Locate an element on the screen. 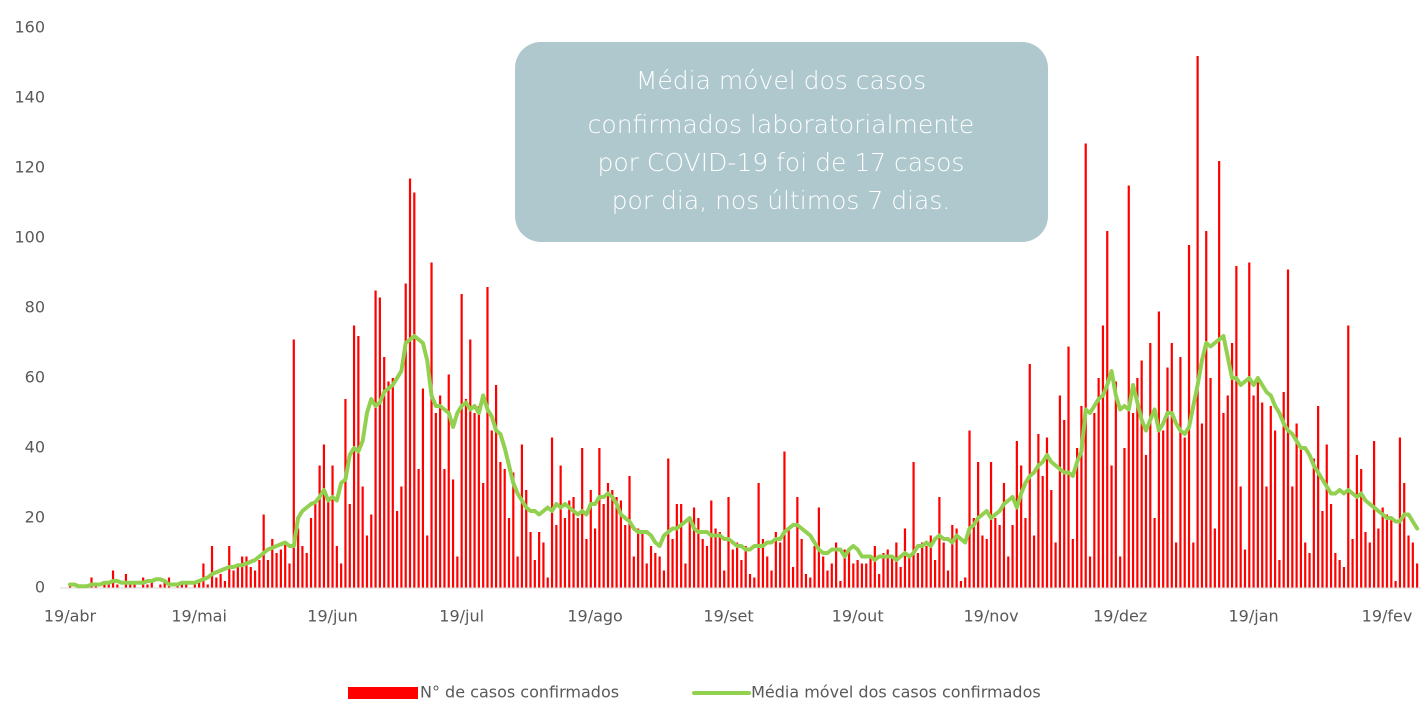  y-tick-label: 40 is located at coordinates (35, 447).